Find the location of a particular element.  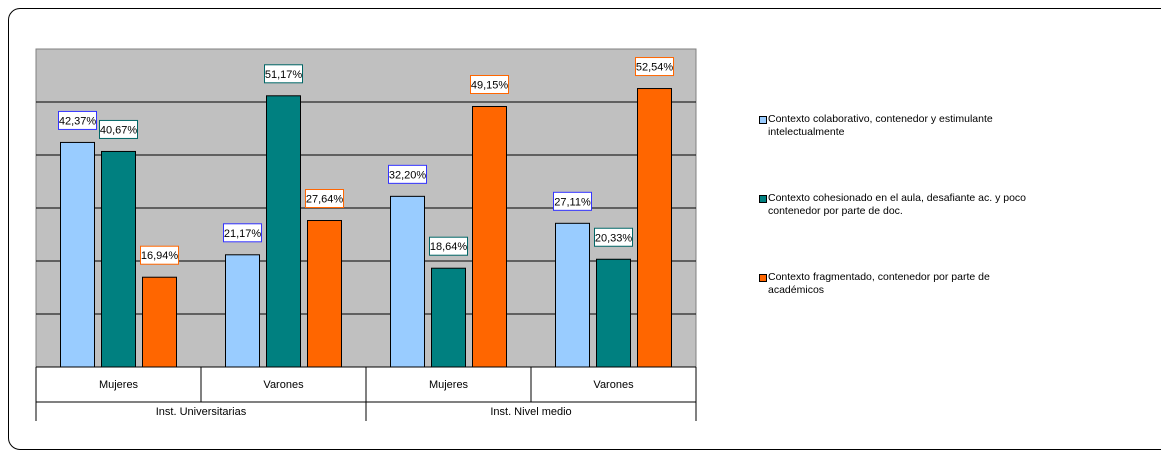

legend-swatch-cohesionado is located at coordinates (763, 199).